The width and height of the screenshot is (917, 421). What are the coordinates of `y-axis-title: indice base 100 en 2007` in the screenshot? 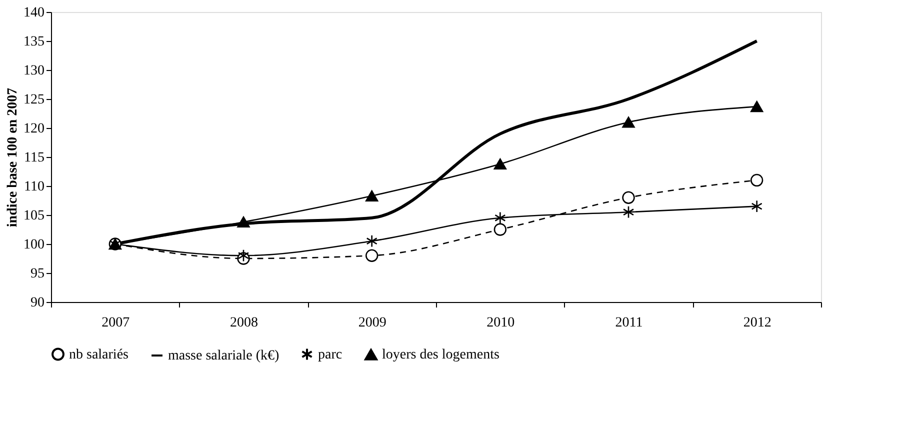 It's located at (13, 158).